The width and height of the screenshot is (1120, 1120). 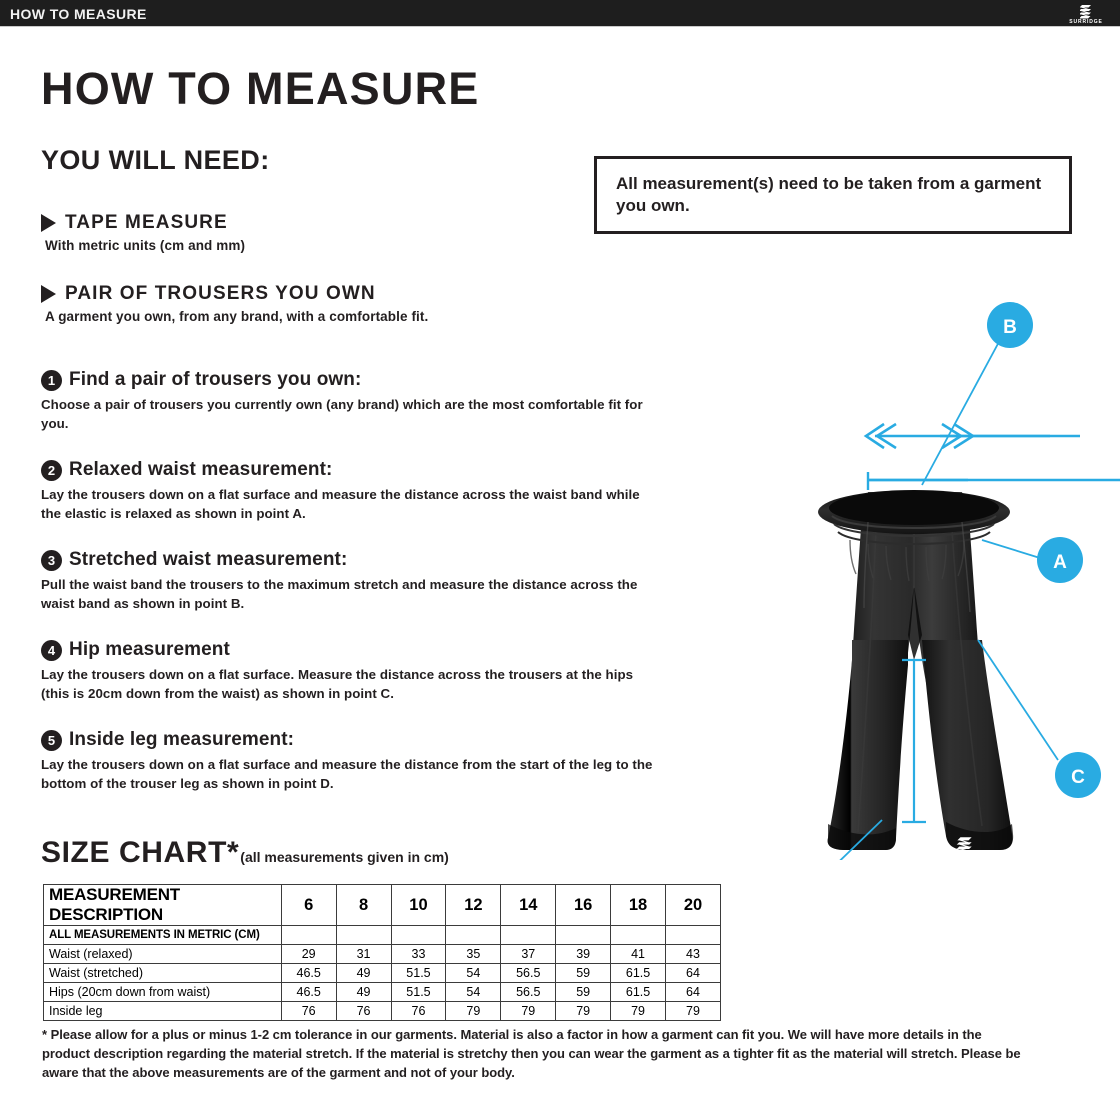 What do you see at coordinates (528, 992) in the screenshot?
I see `cell-value: 56.5` at bounding box center [528, 992].